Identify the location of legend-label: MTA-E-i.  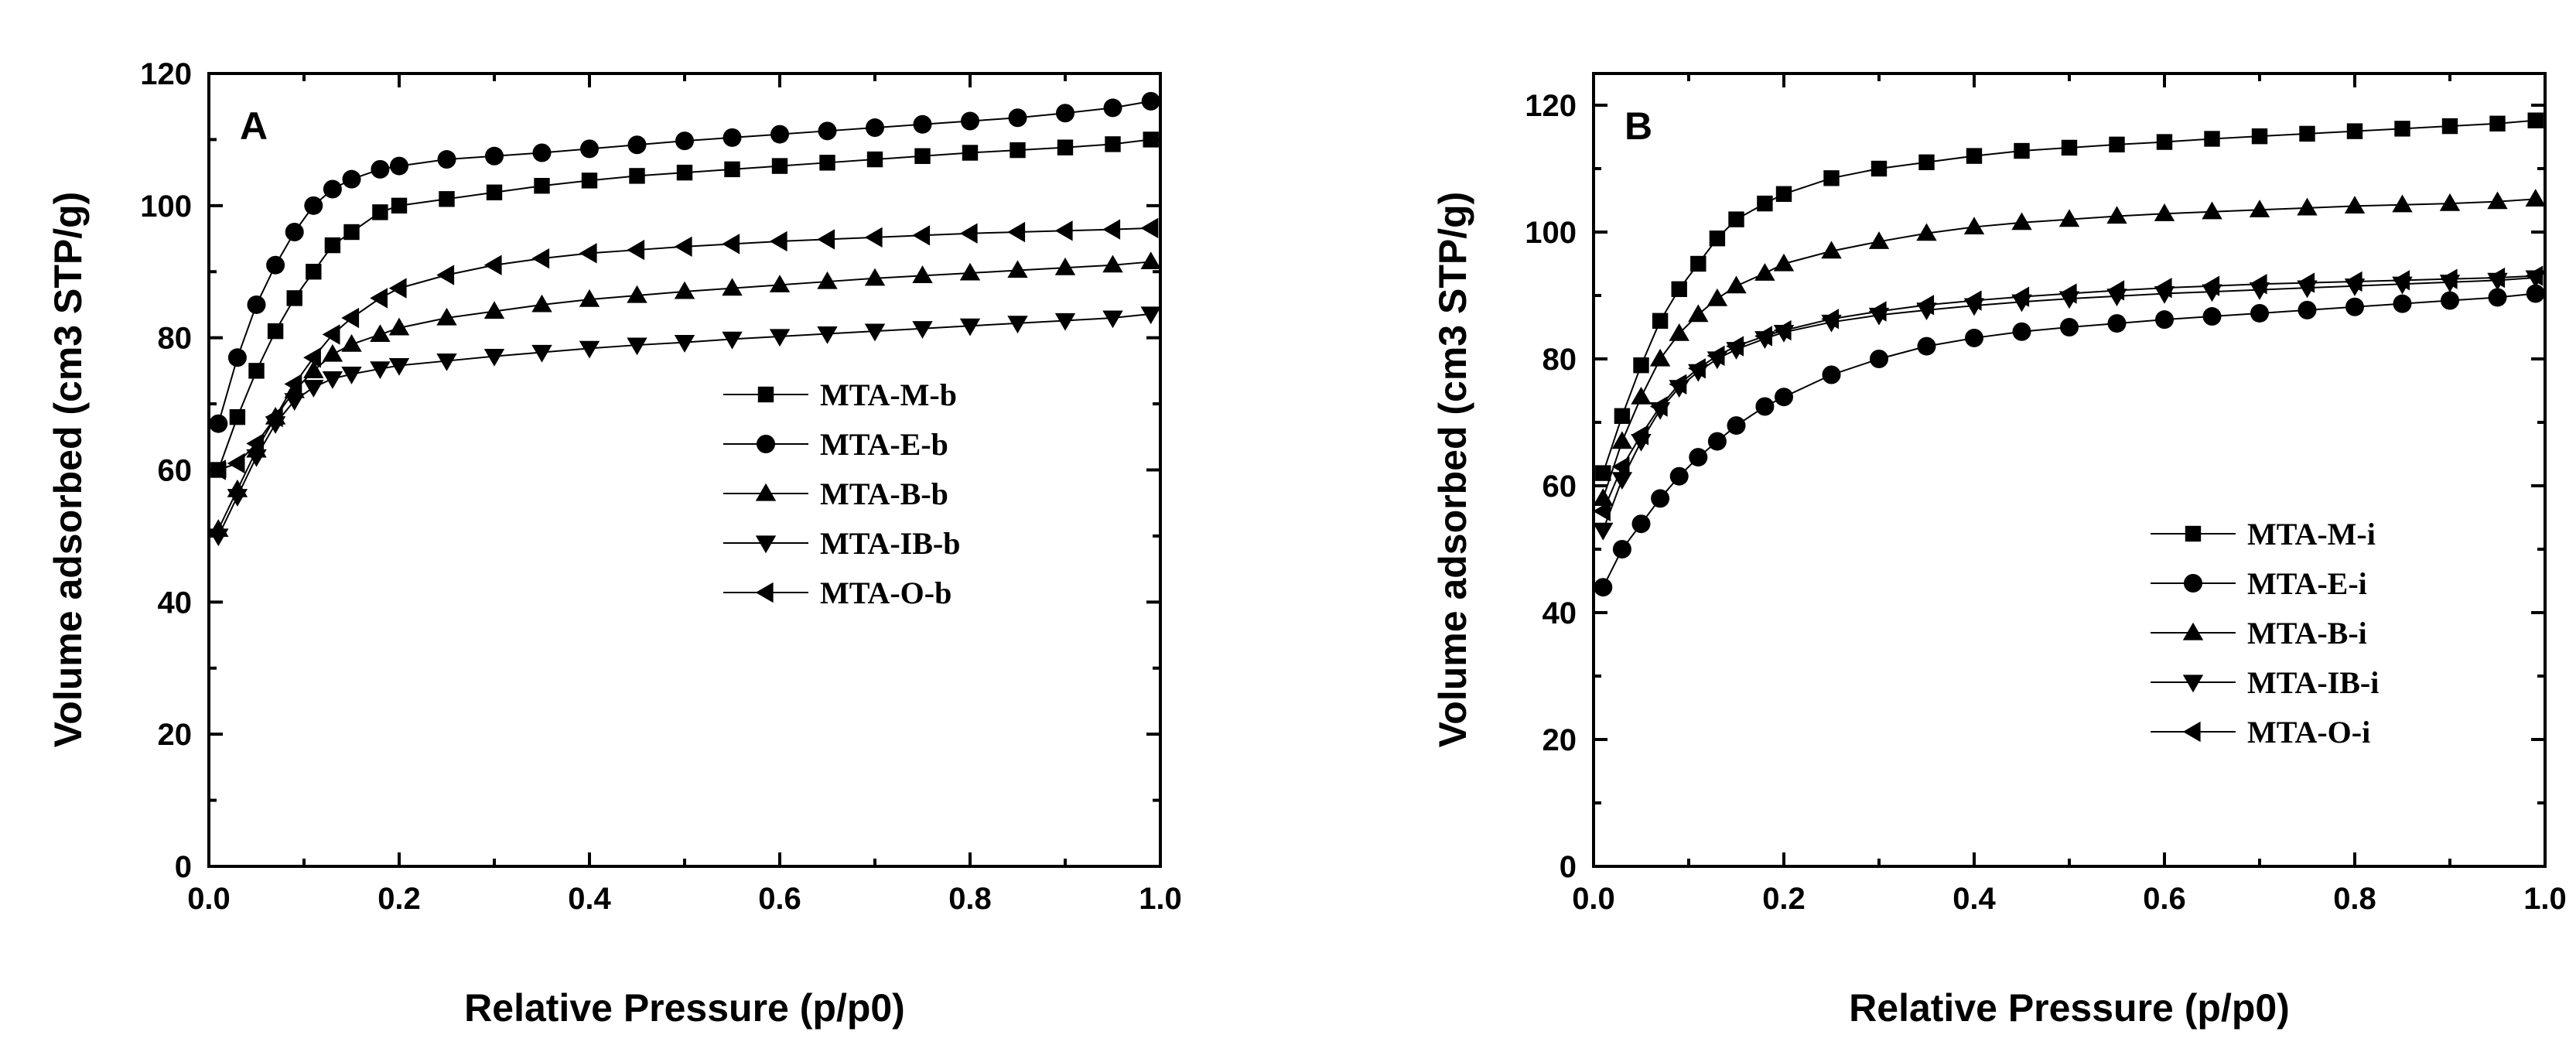
(2307, 583).